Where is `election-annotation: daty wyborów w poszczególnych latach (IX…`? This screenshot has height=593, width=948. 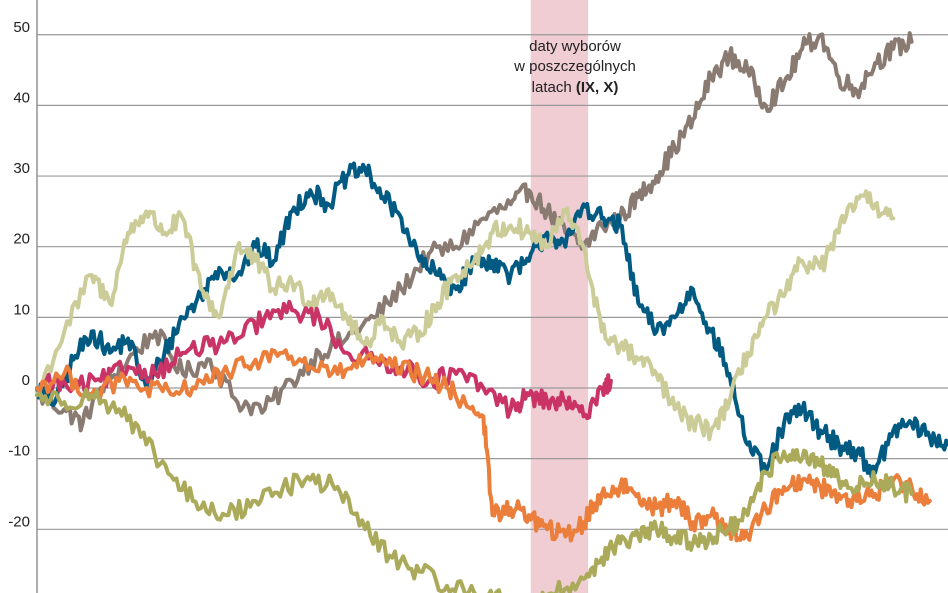
election-annotation: daty wyborów w poszczególnych latach (IX… is located at coordinates (574, 67).